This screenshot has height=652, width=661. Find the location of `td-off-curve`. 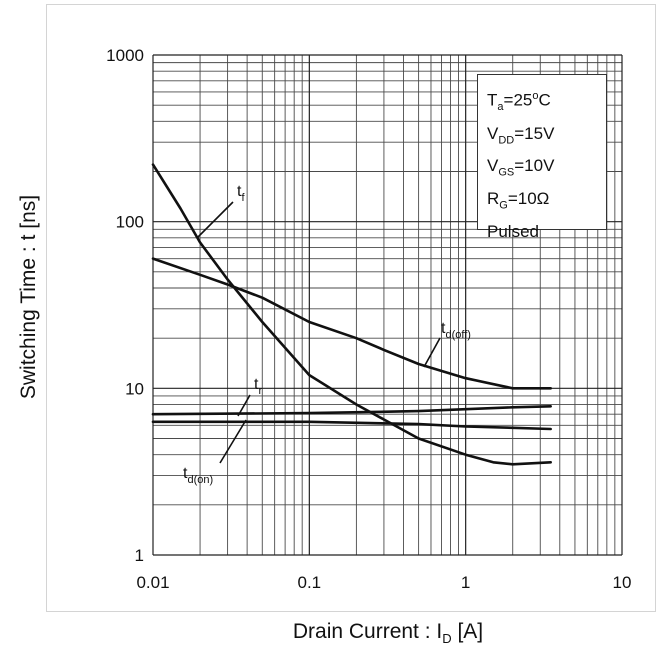

td-off-curve is located at coordinates (351, 323).